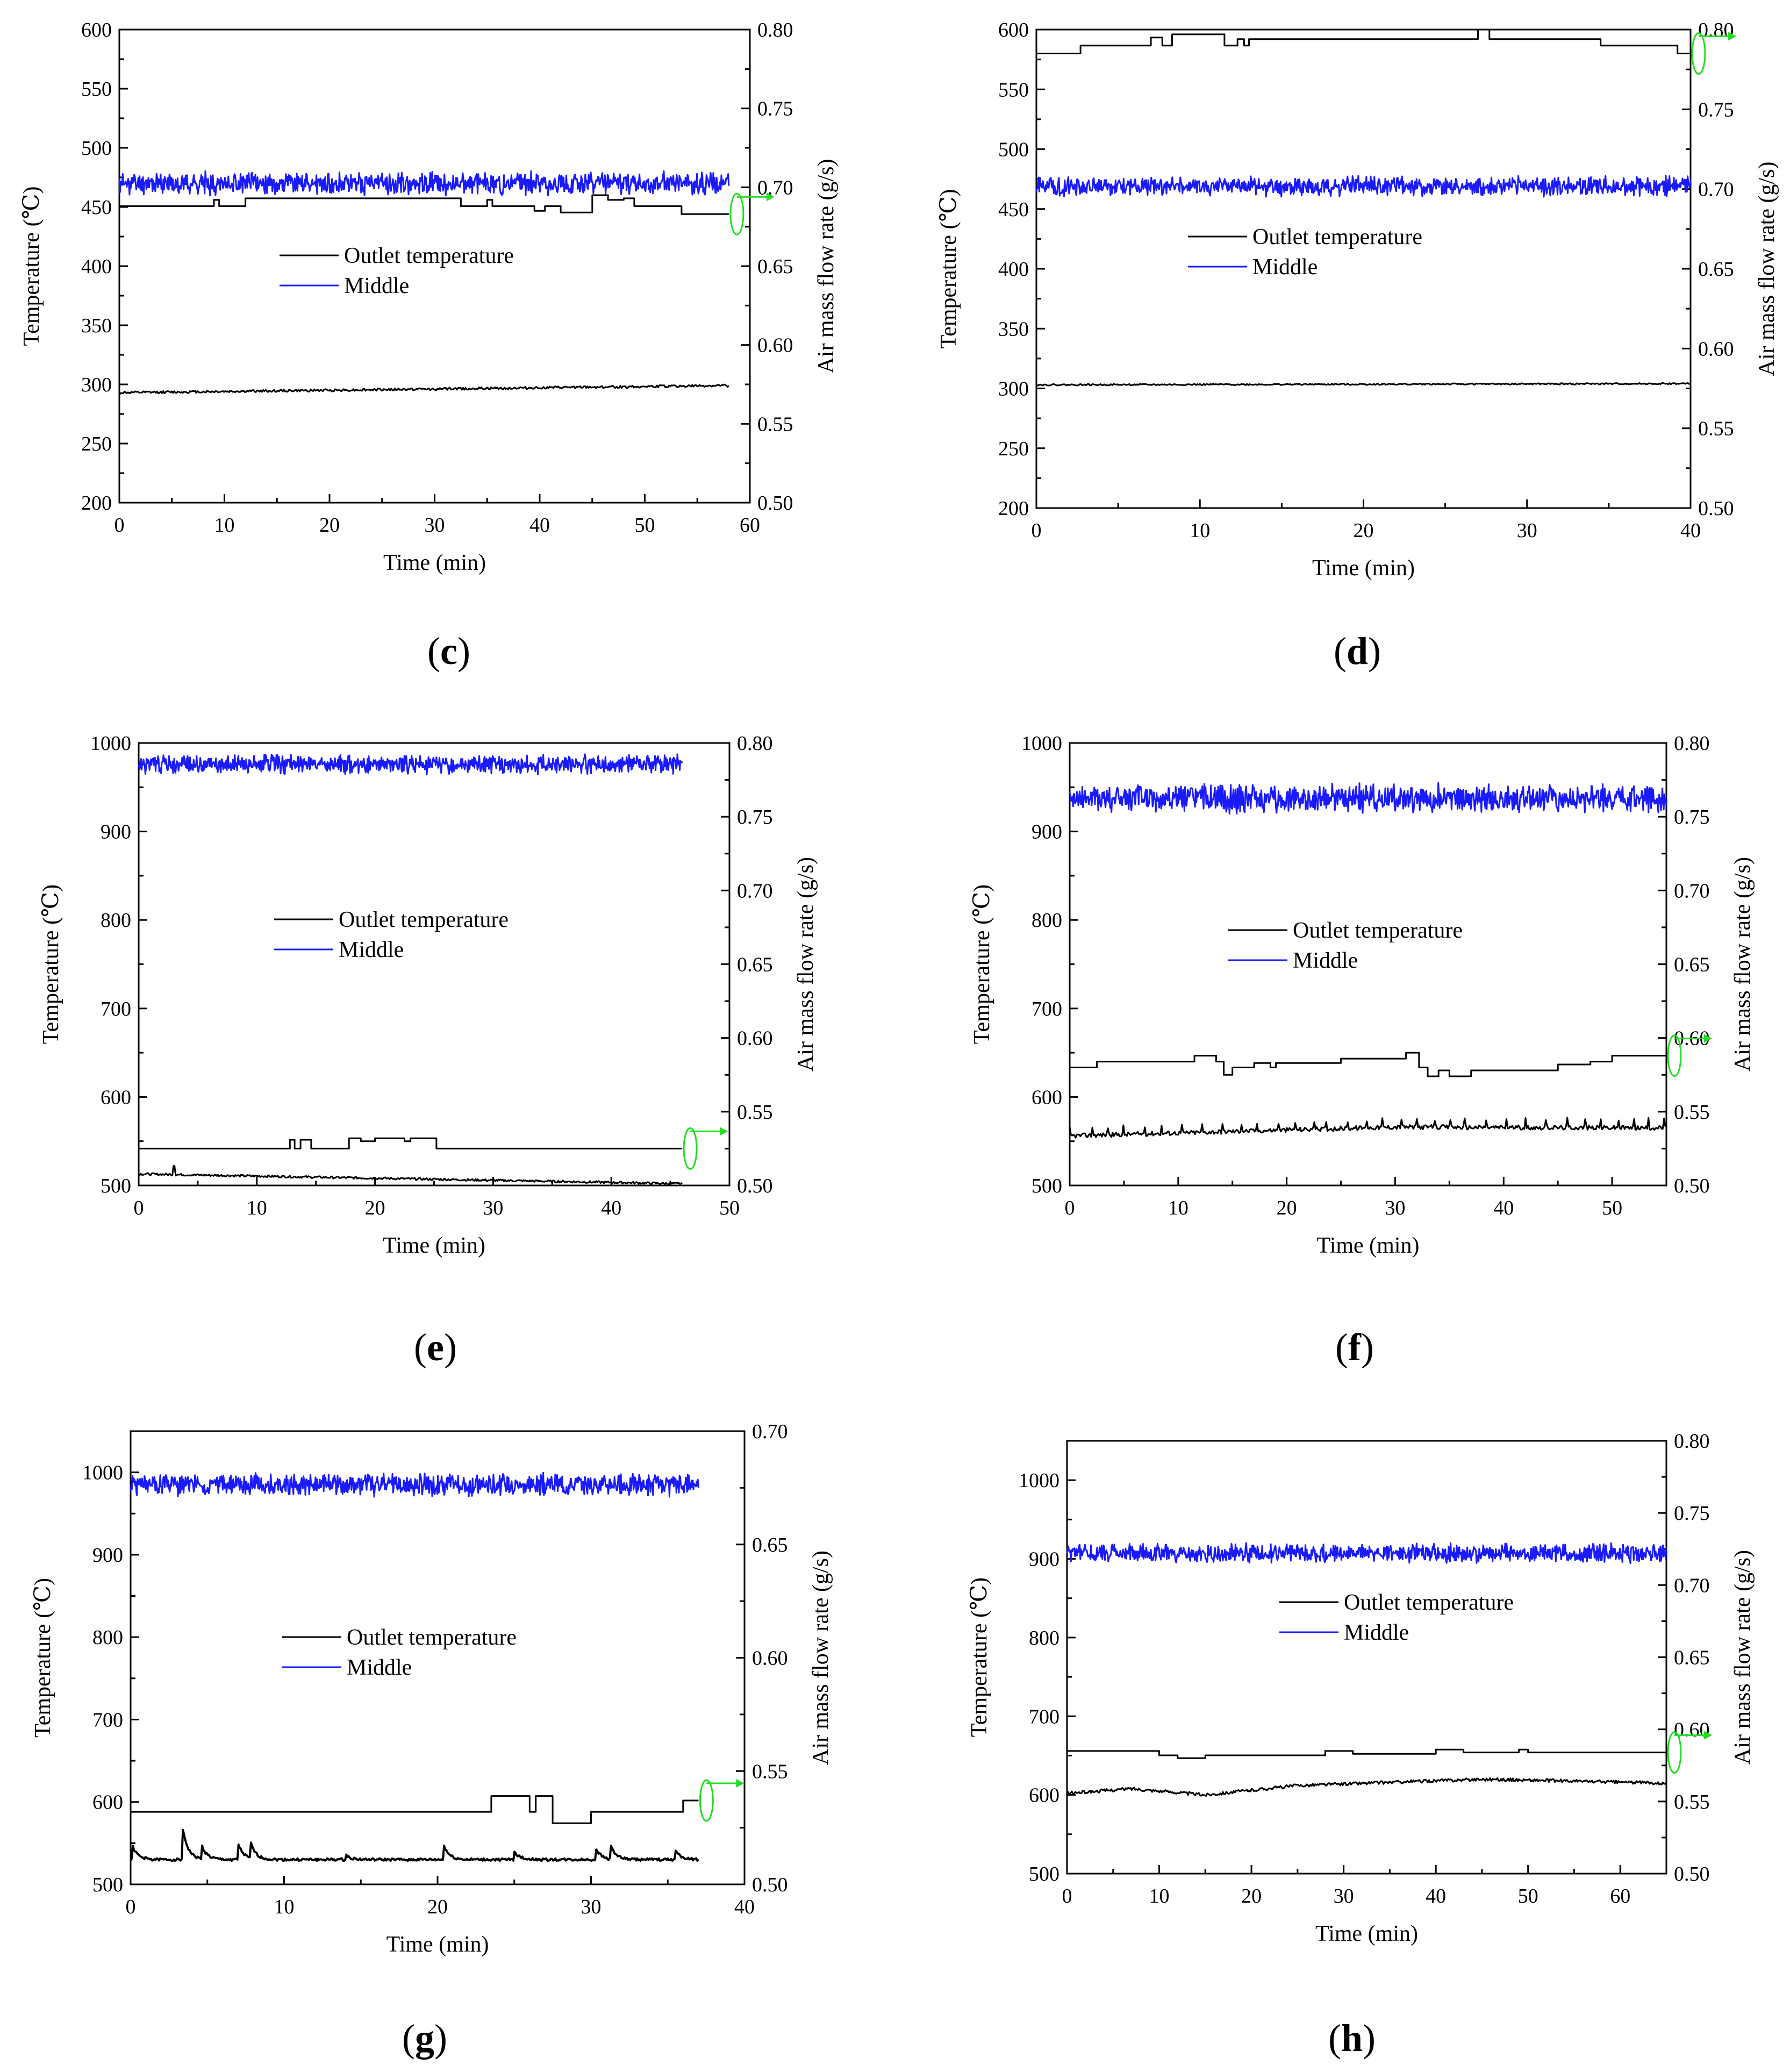  Describe the element at coordinates (1352, 2038) in the screenshot. I see `panel-label: (h)` at that location.